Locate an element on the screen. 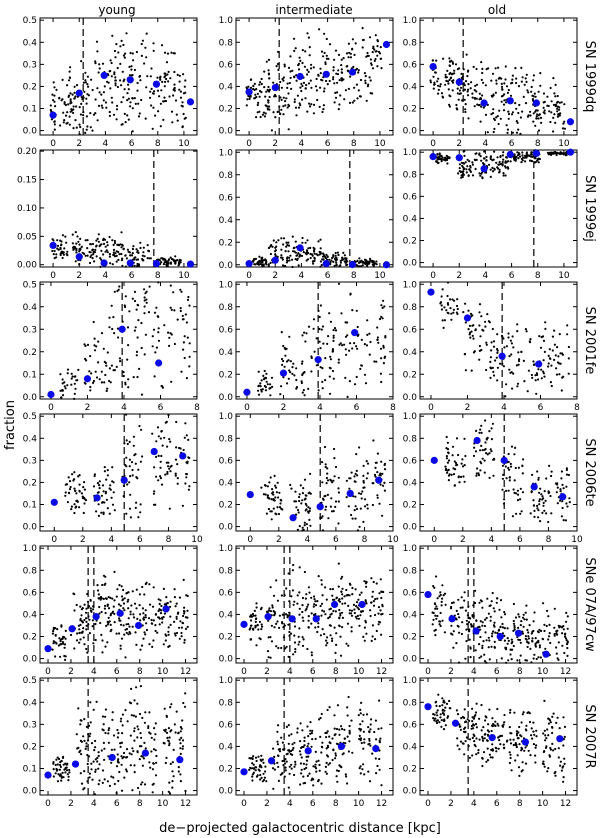  x-tick-label: 10 is located at coordinates (577, 540).